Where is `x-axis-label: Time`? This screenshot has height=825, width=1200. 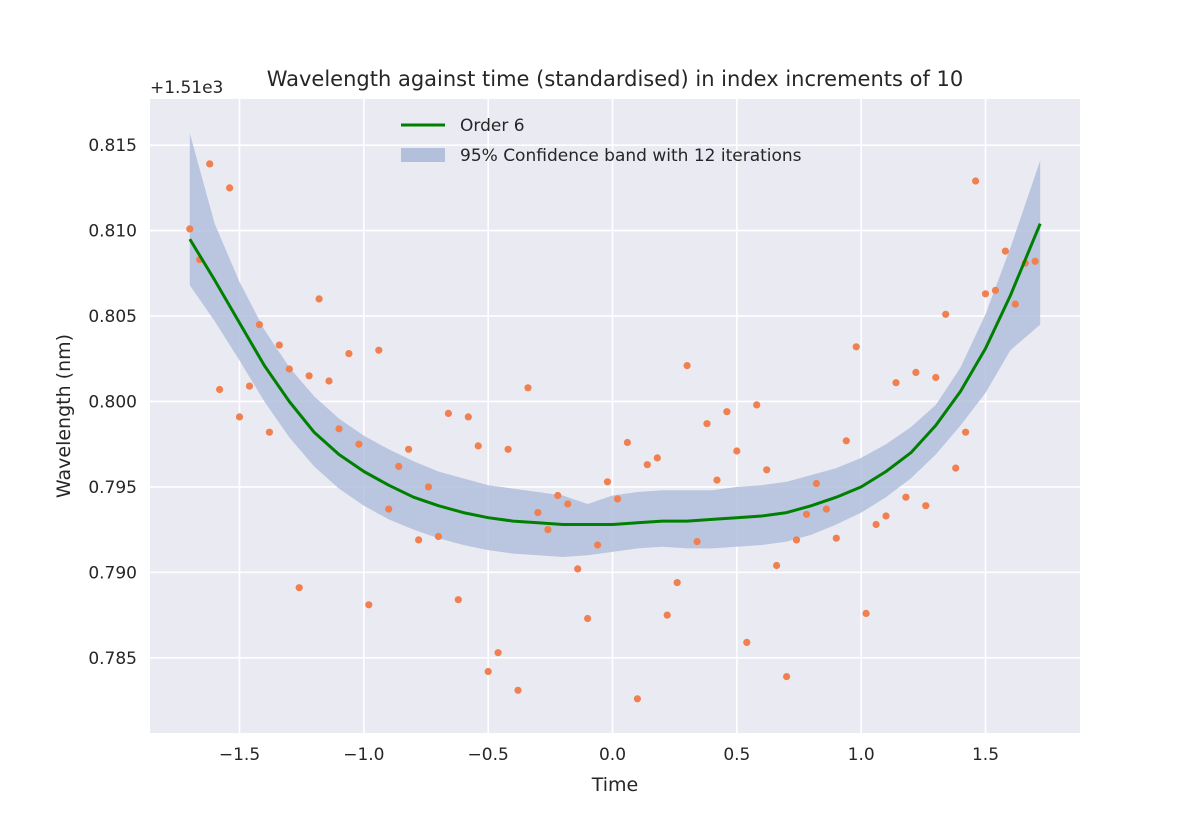
x-axis-label: Time is located at coordinates (615, 785).